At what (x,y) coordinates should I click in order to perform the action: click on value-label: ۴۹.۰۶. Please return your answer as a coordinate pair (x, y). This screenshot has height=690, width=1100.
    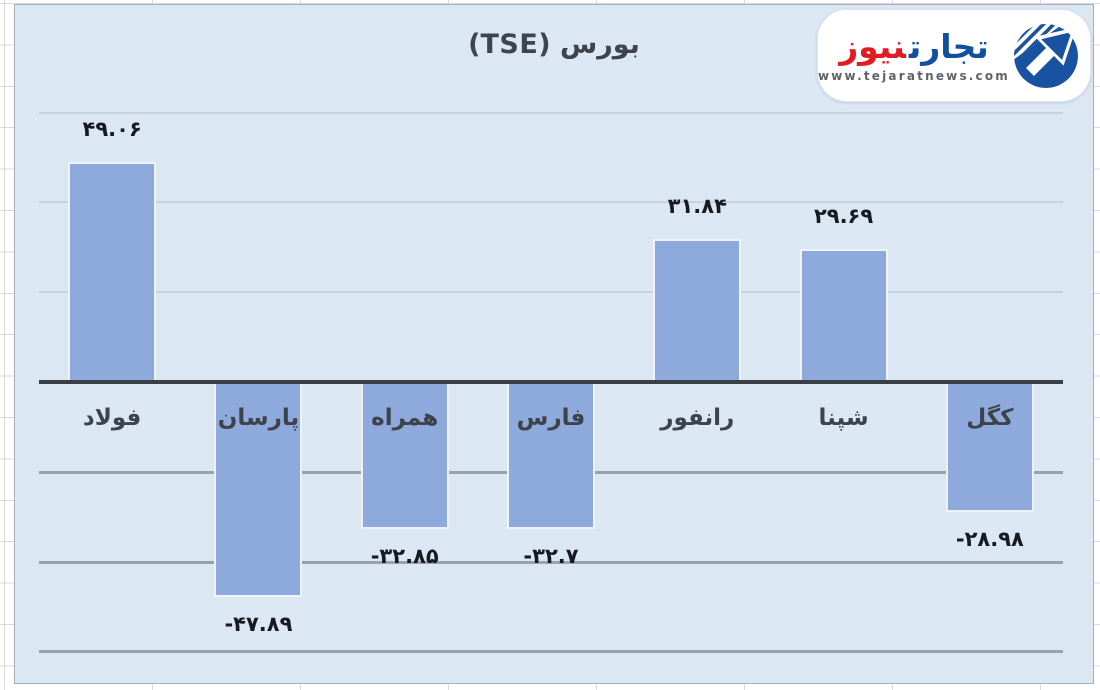
    Looking at the image, I should click on (112, 128).